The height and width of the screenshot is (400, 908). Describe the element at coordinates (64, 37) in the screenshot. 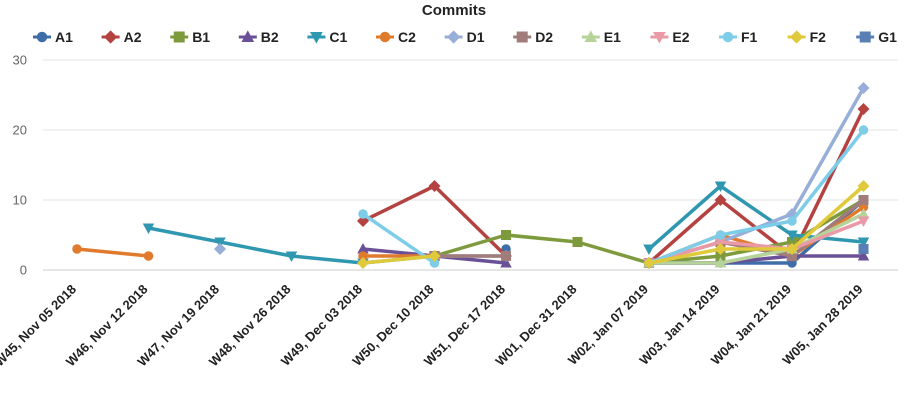

I see `legend-label: A1` at that location.